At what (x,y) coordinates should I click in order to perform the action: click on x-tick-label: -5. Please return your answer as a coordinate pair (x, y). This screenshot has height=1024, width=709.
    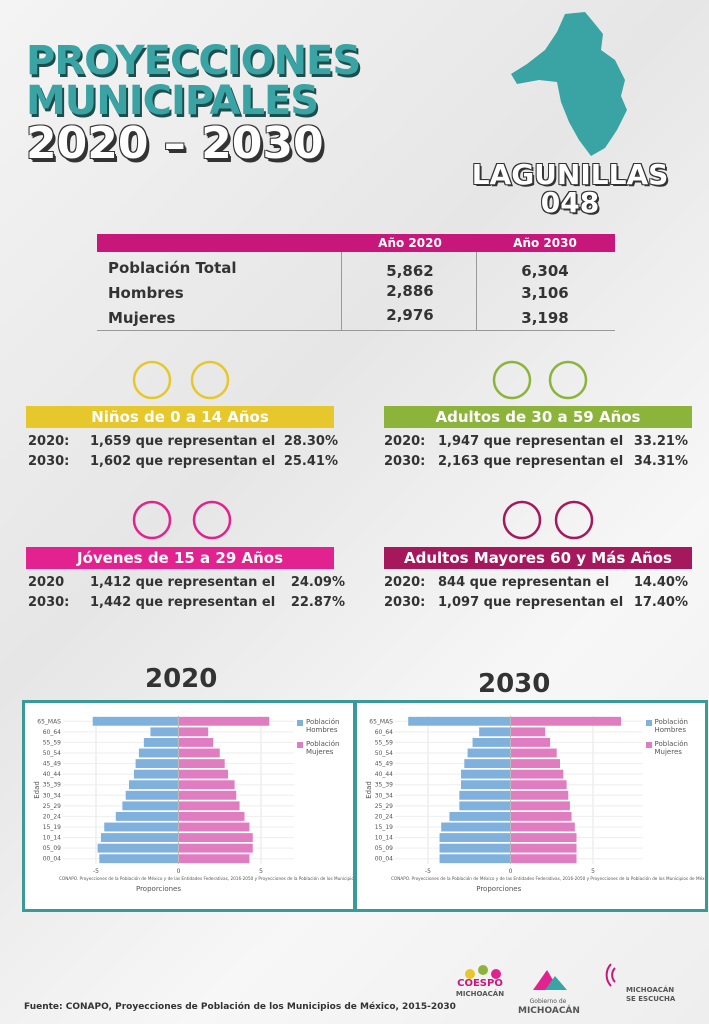
    Looking at the image, I should click on (428, 871).